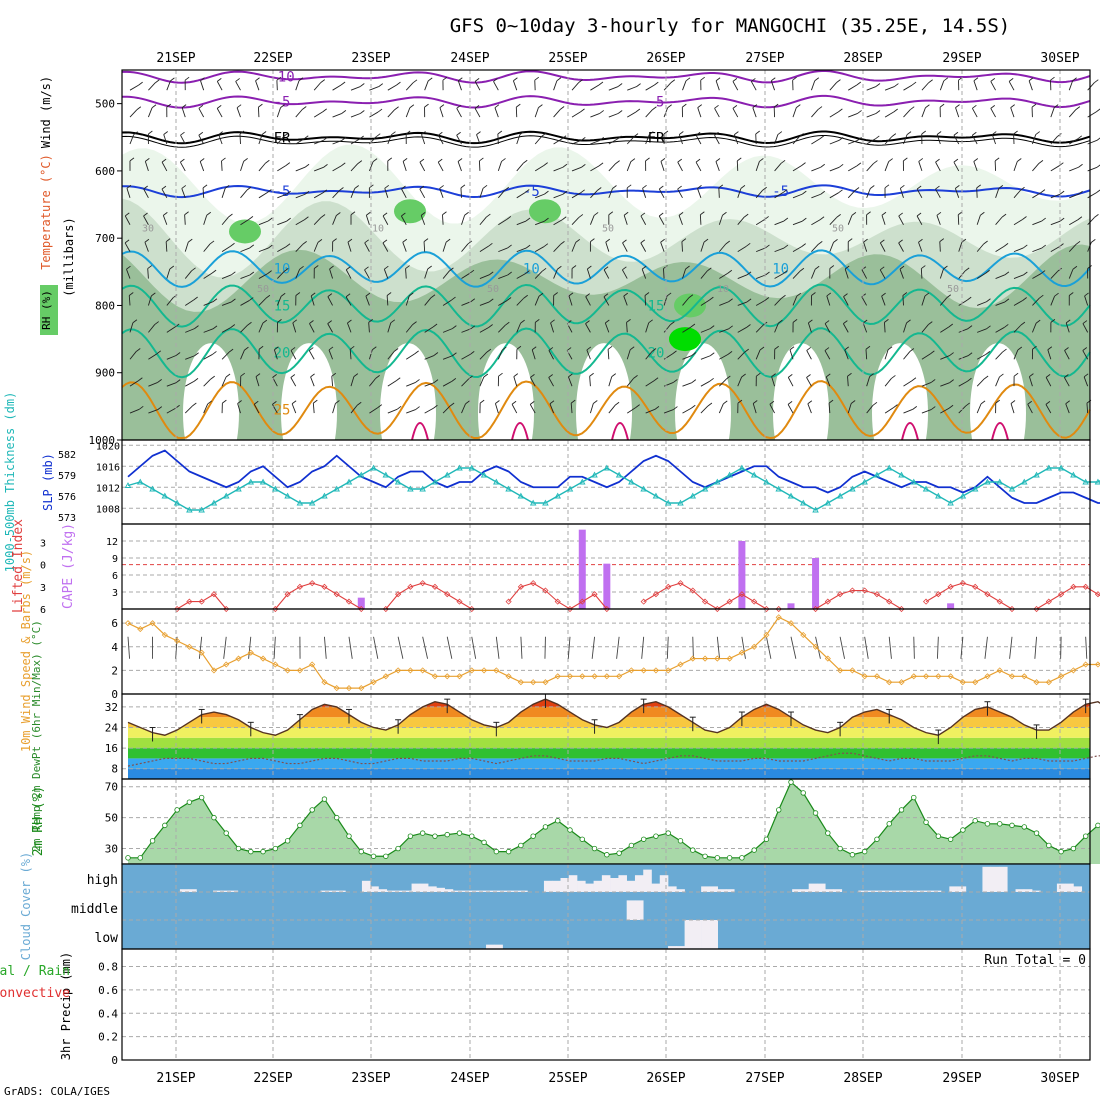 The width and height of the screenshot is (1100, 1104). What do you see at coordinates (46, 310) in the screenshot?
I see `cross-ylabel-rh: RH (%)` at bounding box center [46, 310].